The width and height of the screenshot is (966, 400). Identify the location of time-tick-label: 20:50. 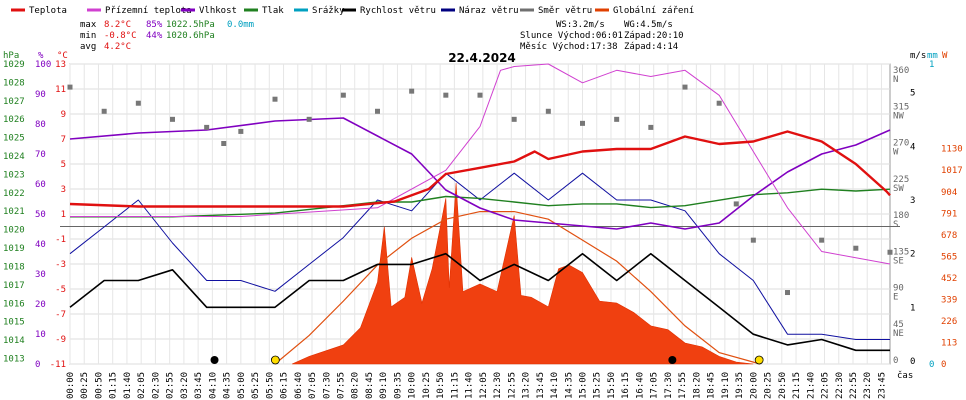
(783, 385).